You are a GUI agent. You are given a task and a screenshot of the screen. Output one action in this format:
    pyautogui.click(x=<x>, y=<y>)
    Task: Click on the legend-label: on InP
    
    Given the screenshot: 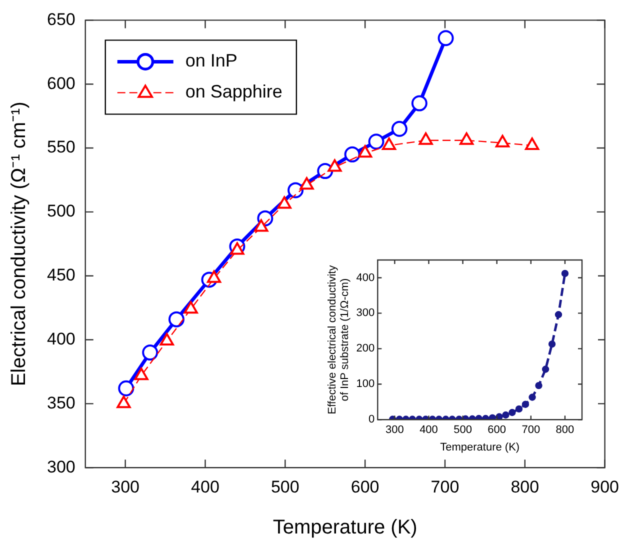 What is the action you would take?
    pyautogui.click(x=211, y=60)
    